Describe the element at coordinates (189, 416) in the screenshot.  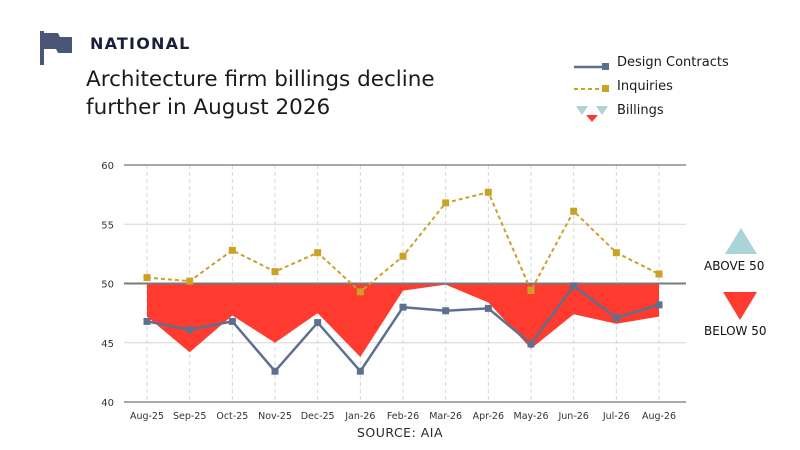
I see `x-tick-label-1: Sep-25` at that location.